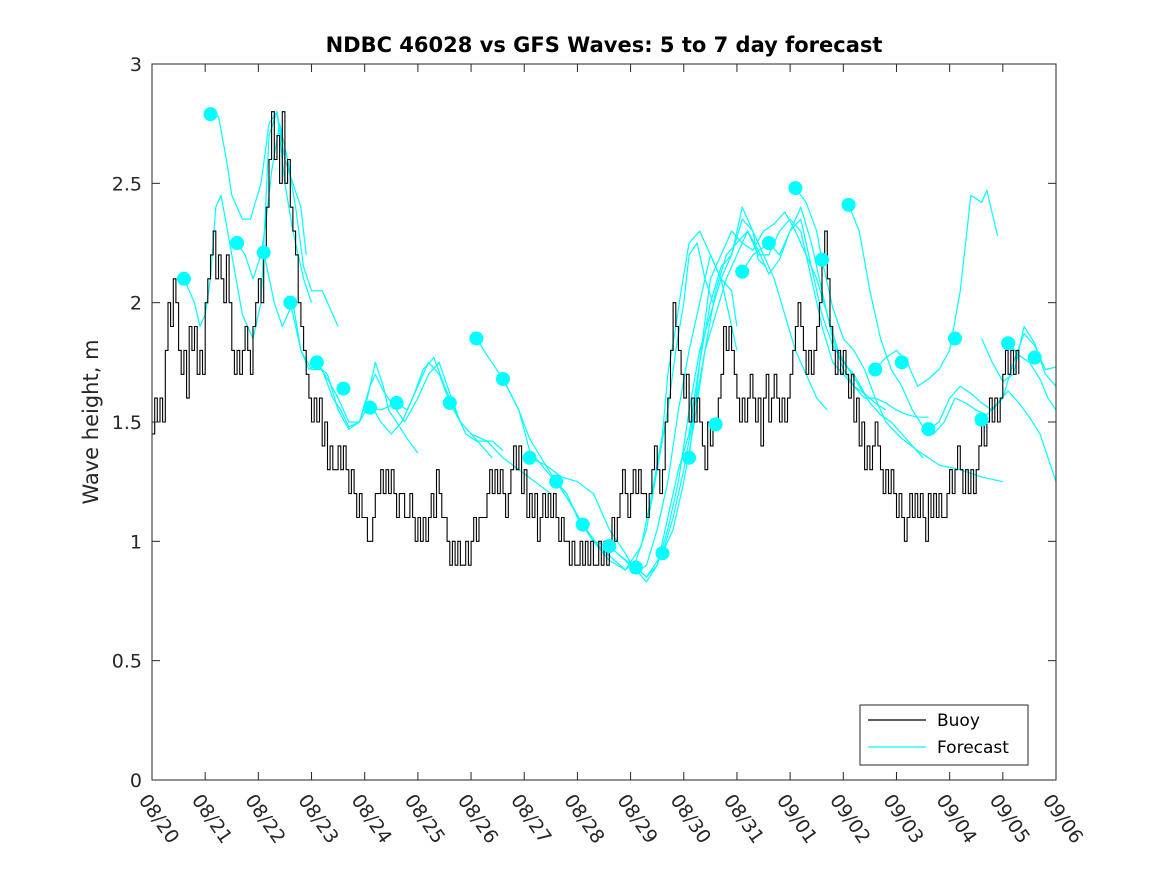  What do you see at coordinates (424, 818) in the screenshot?
I see `x-tick-label: 08/25` at bounding box center [424, 818].